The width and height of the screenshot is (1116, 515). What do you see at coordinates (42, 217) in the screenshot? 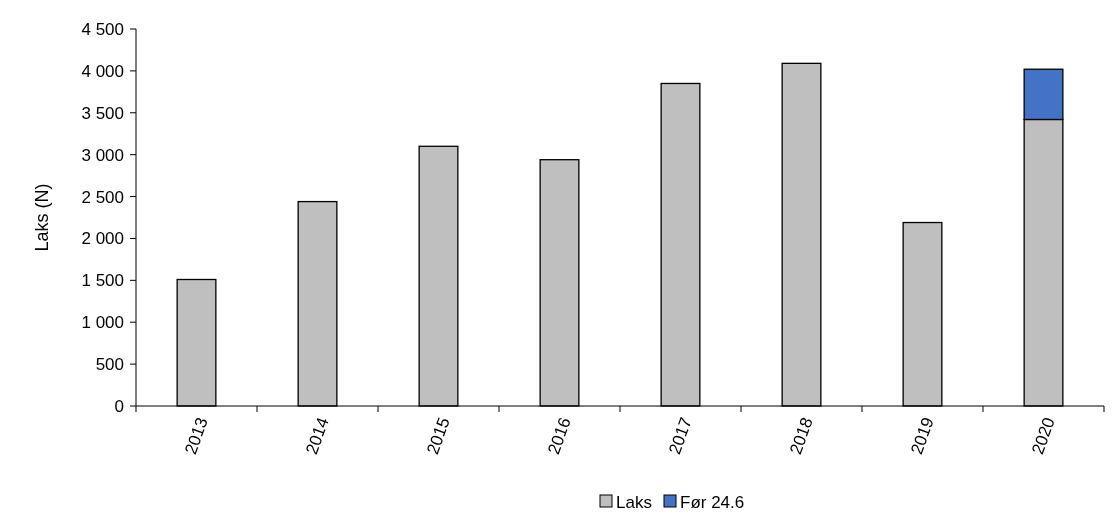
I see `y-axis-title: Laks (N)` at bounding box center [42, 217].